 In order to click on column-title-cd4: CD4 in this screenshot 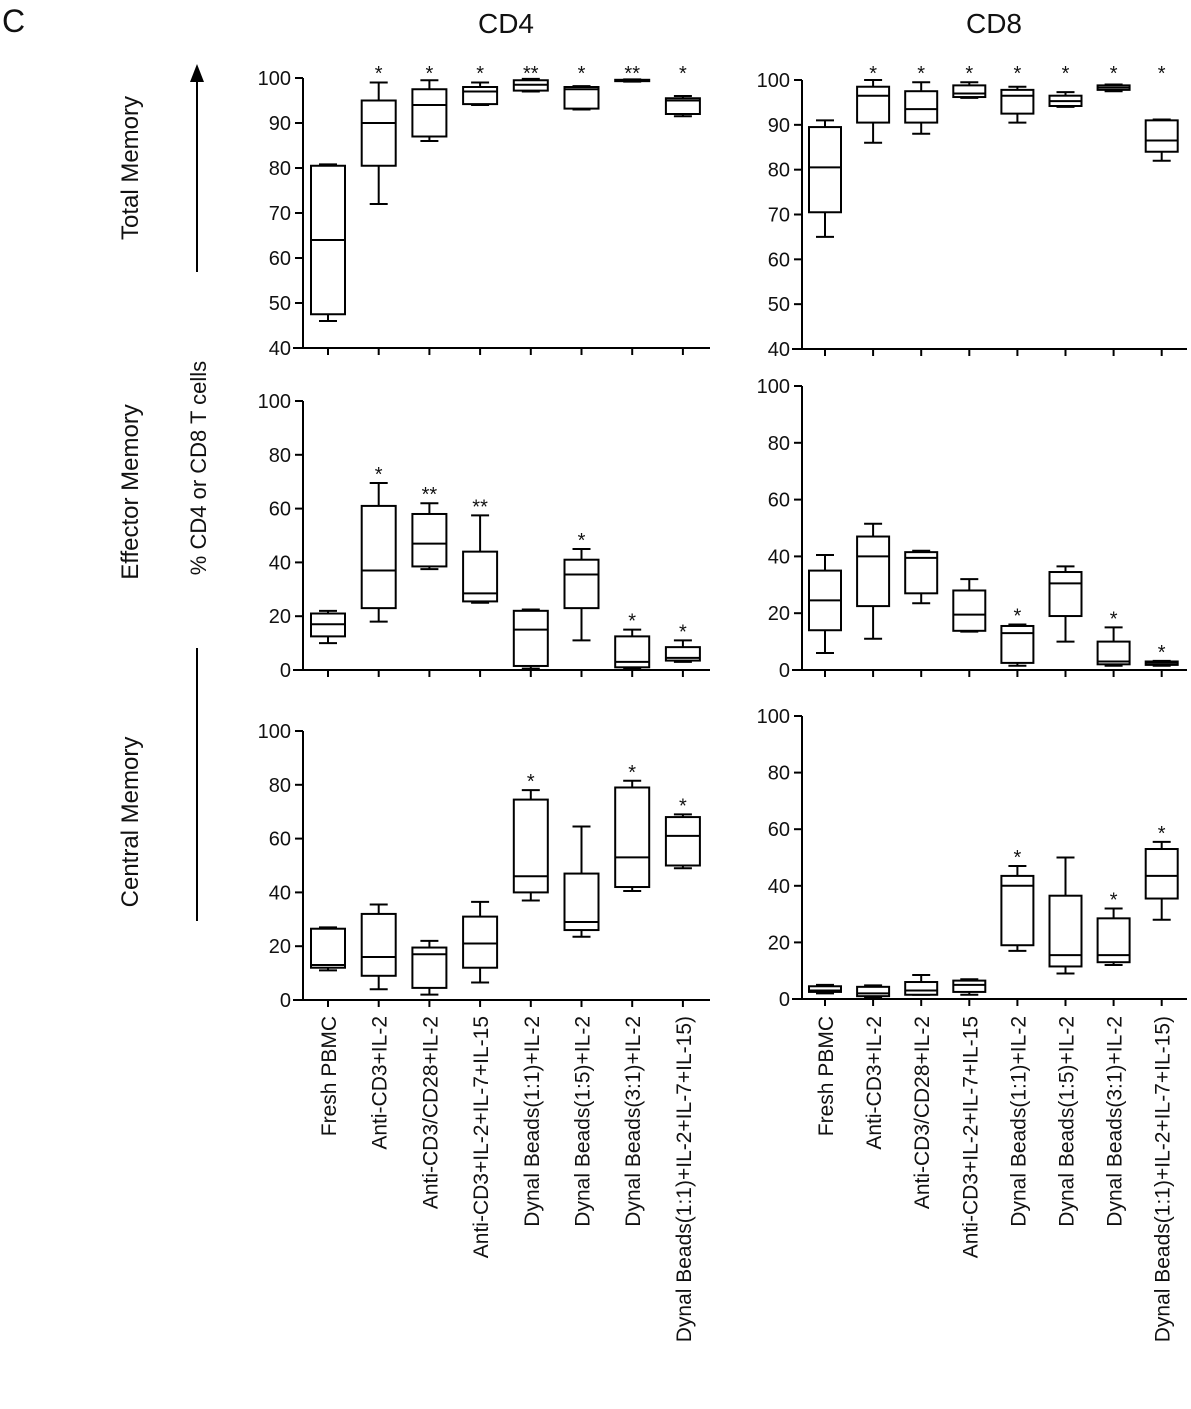, I will do `click(506, 23)`.